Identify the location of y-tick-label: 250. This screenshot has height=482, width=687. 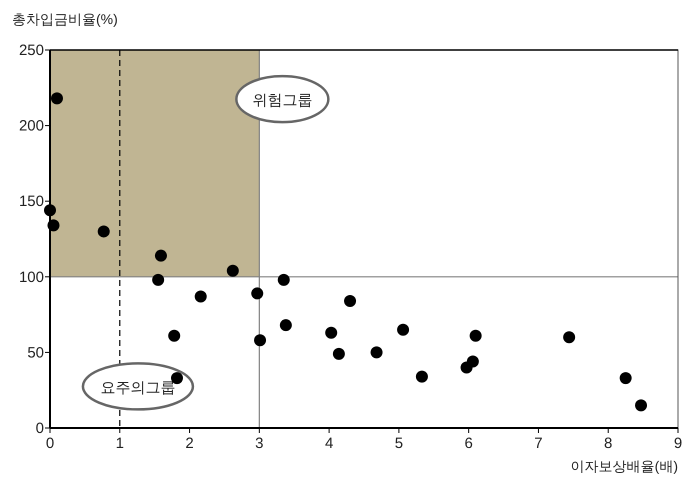
(31, 50).